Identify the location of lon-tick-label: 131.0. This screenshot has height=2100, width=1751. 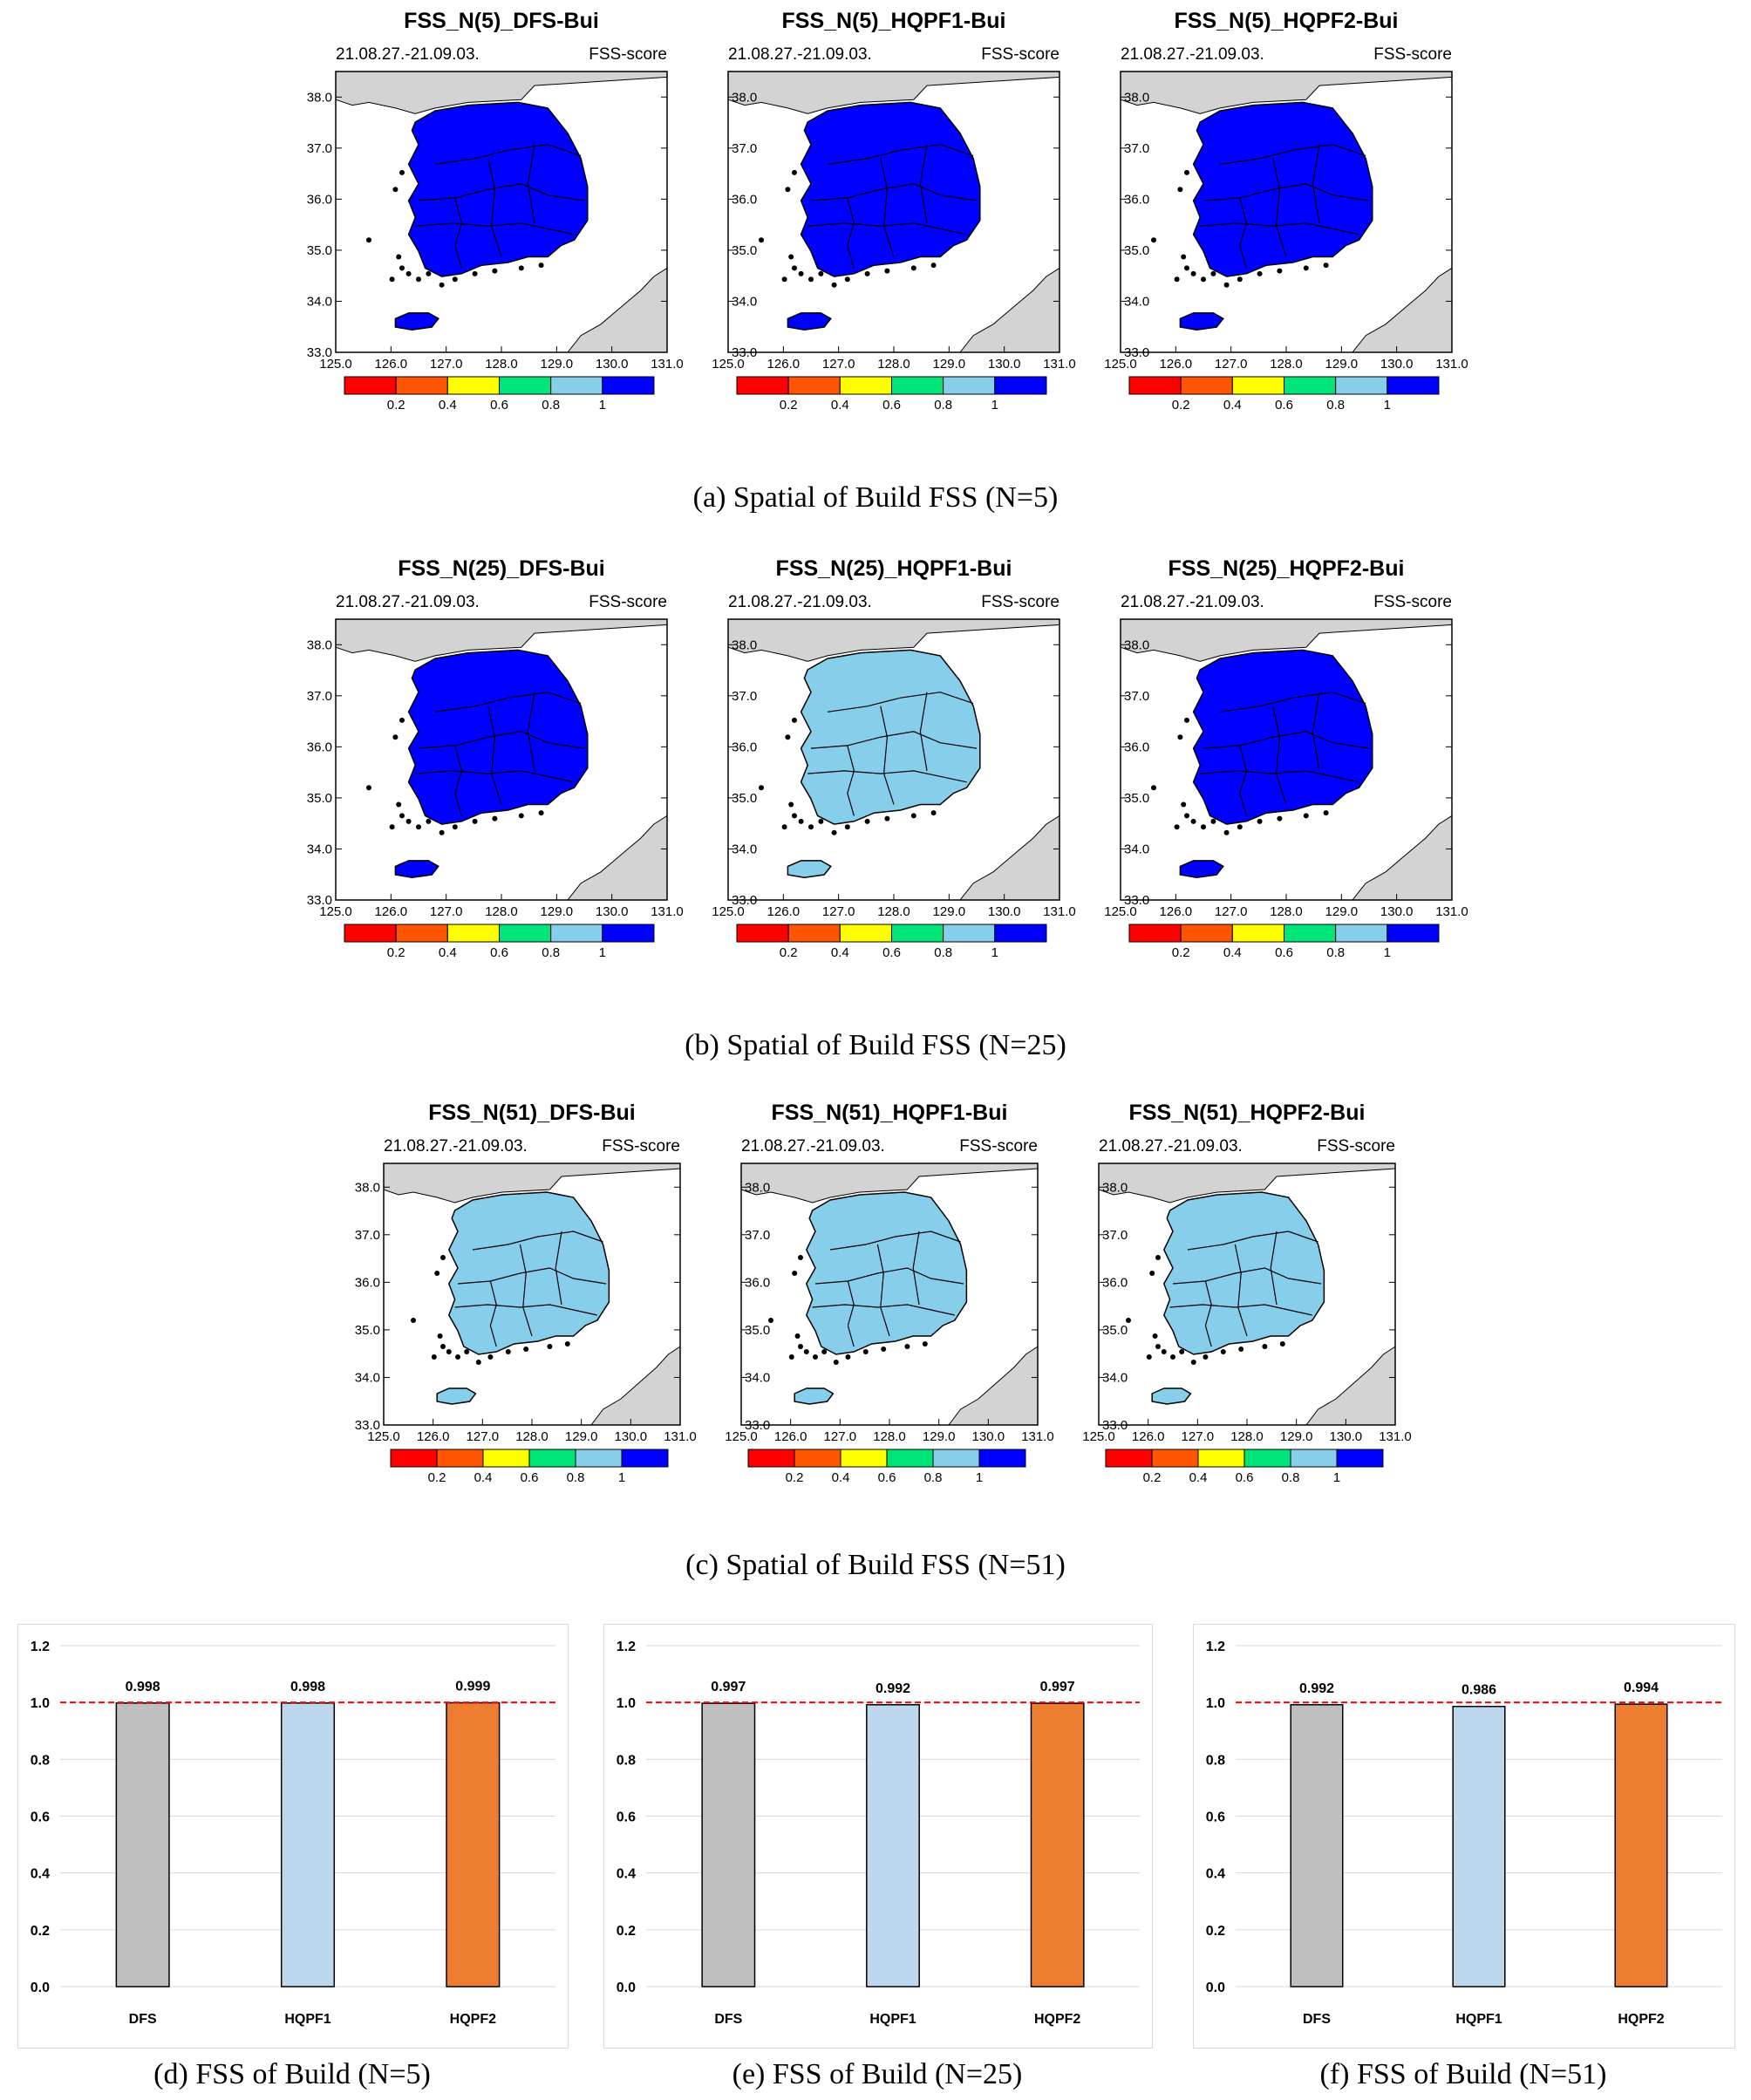
(1451, 911).